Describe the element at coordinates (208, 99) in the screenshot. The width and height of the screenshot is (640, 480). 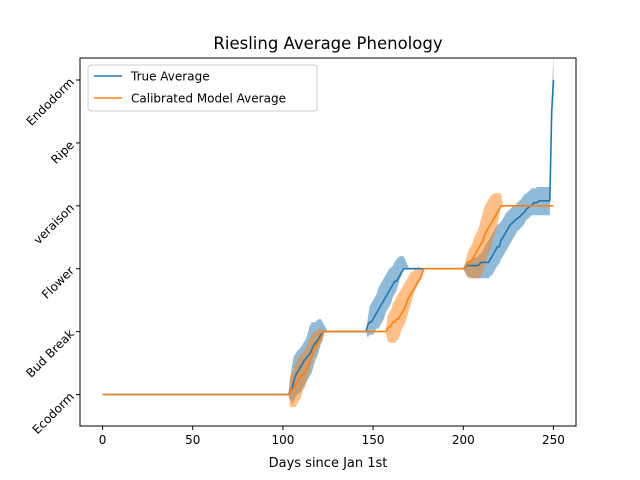
I see `legend-label-2: Calibrated Model Average` at that location.